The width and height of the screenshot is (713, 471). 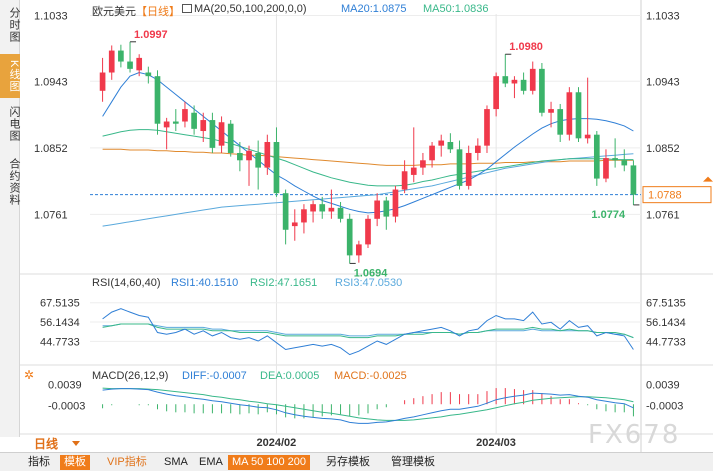 What do you see at coordinates (663, 215) in the screenshot?
I see `price-tick-right: 1.0761` at bounding box center [663, 215].